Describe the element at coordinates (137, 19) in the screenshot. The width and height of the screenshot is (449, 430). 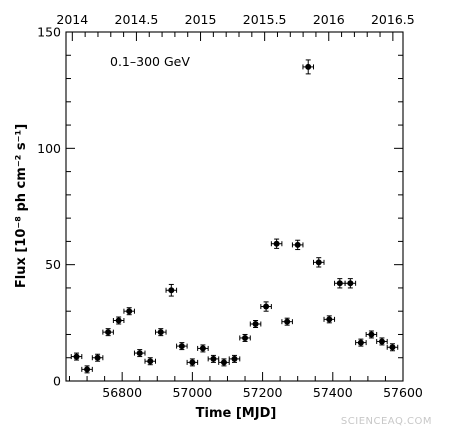
I see `top-axis-year-label: 2014.5` at that location.